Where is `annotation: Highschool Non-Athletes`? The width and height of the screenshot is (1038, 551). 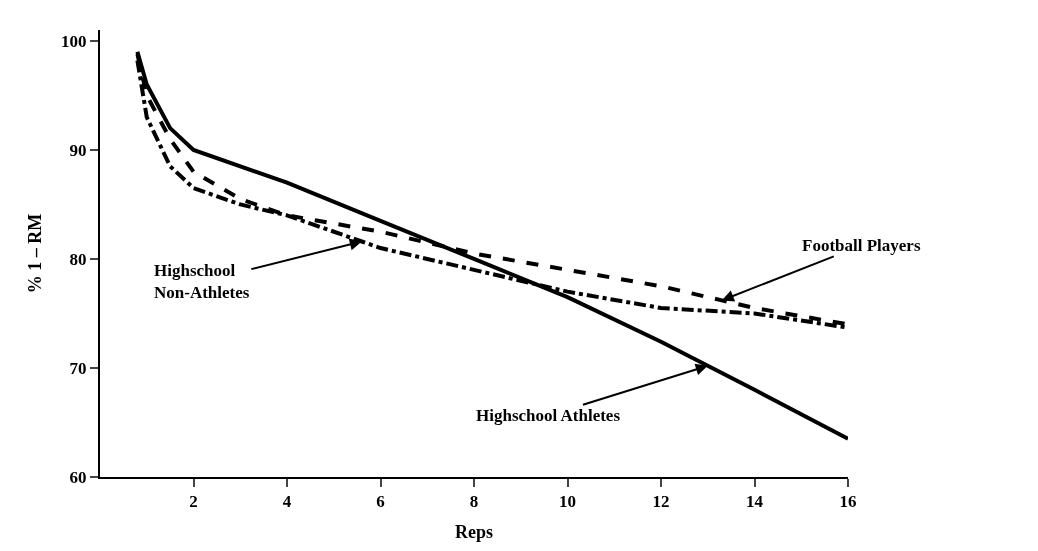
annotation: Highschool Non-Athletes is located at coordinates (202, 282).